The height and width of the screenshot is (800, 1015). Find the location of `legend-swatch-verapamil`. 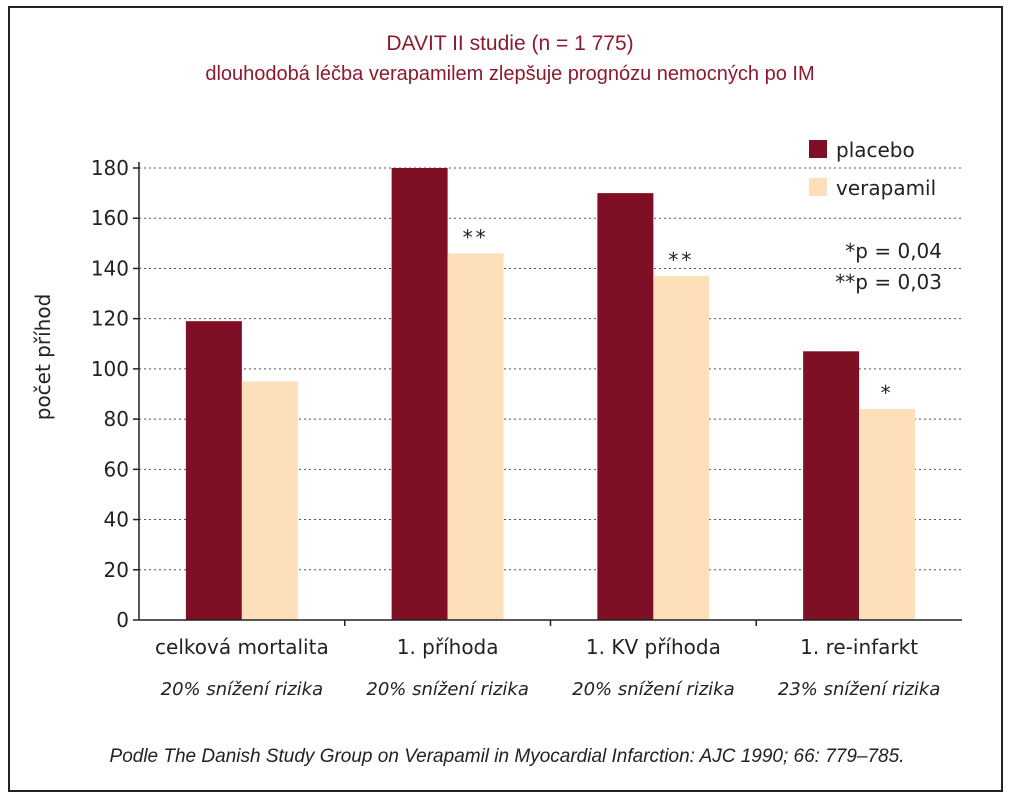

legend-swatch-verapamil is located at coordinates (818, 187).